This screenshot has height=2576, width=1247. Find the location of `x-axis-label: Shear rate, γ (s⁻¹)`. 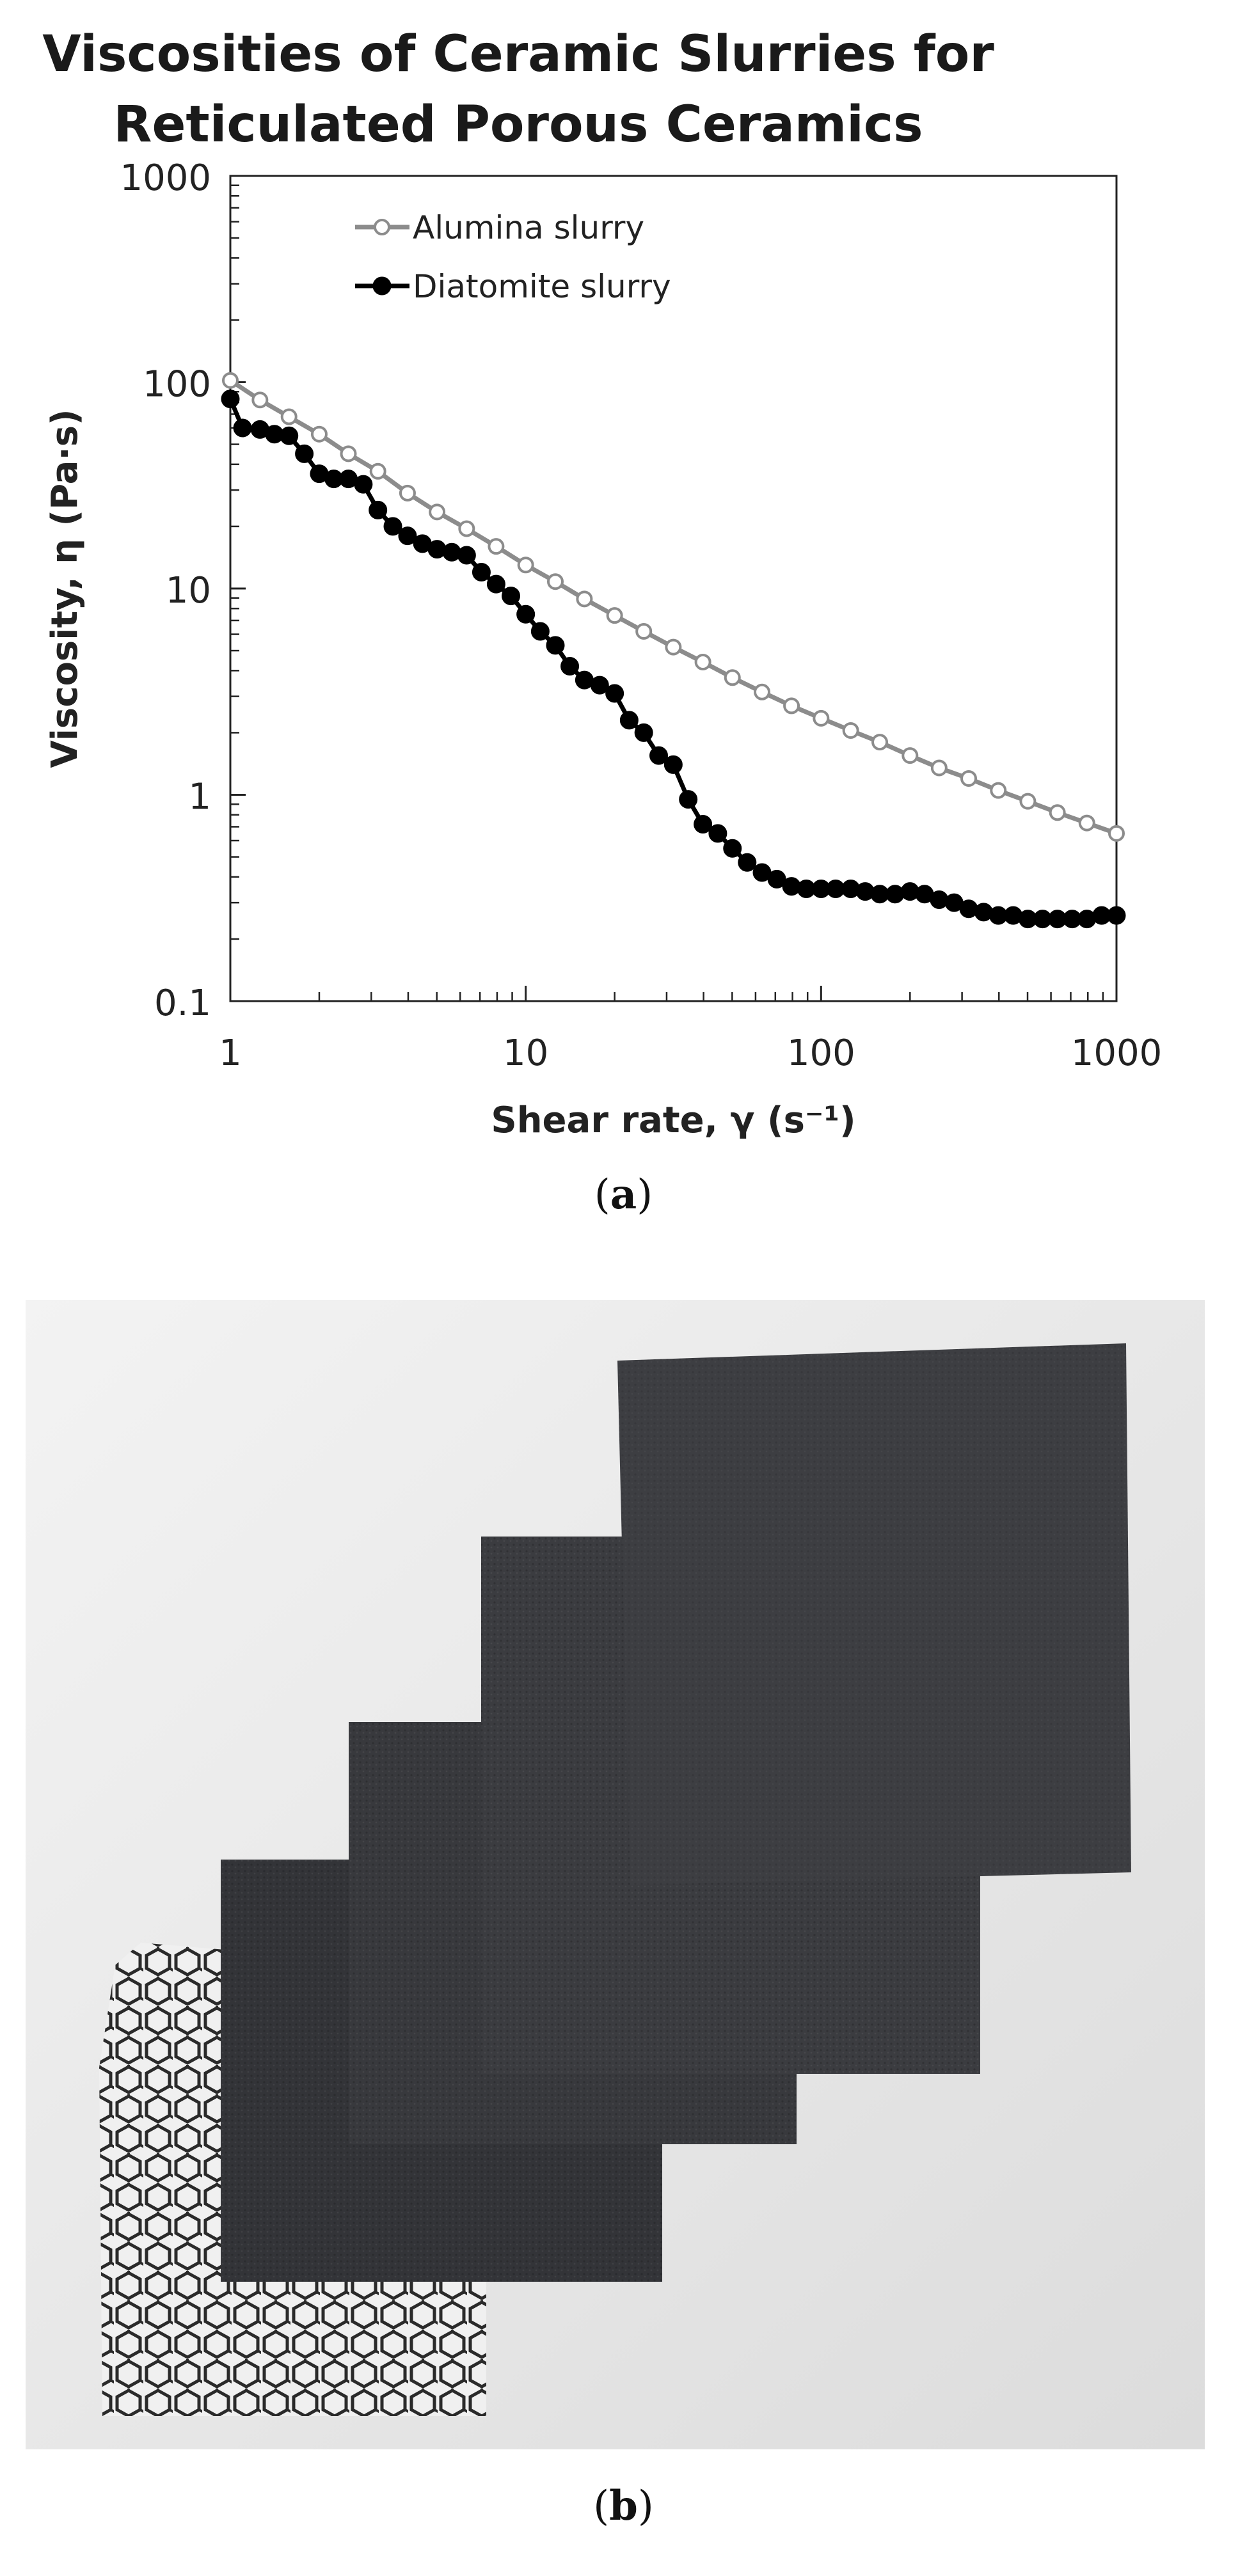

x-axis-label: Shear rate, γ (s⁻¹) is located at coordinates (673, 1119).